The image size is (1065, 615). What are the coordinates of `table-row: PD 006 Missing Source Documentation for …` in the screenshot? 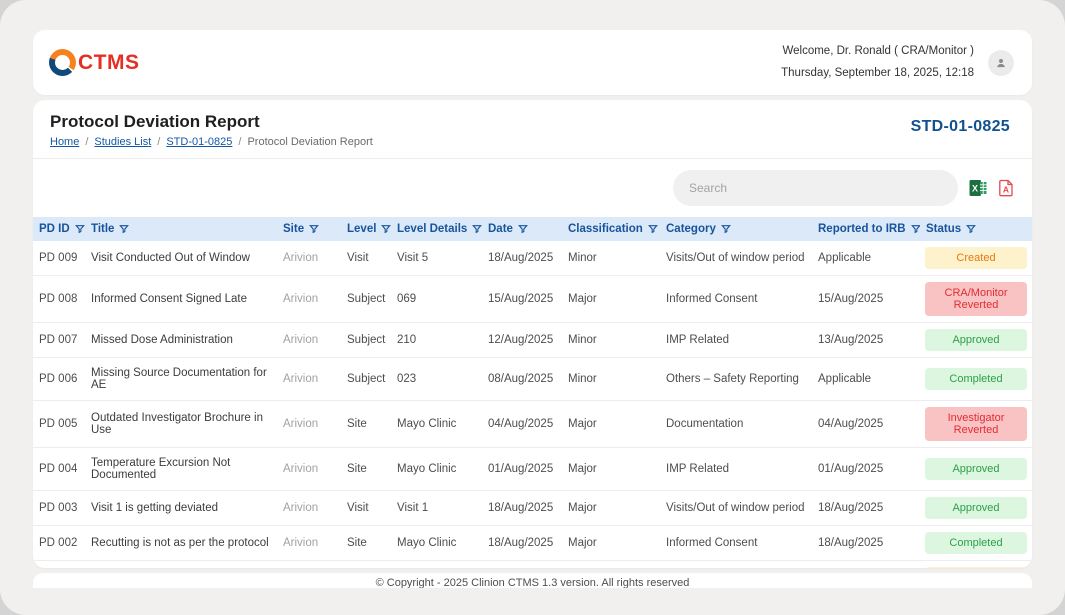 It's located at (532, 379).